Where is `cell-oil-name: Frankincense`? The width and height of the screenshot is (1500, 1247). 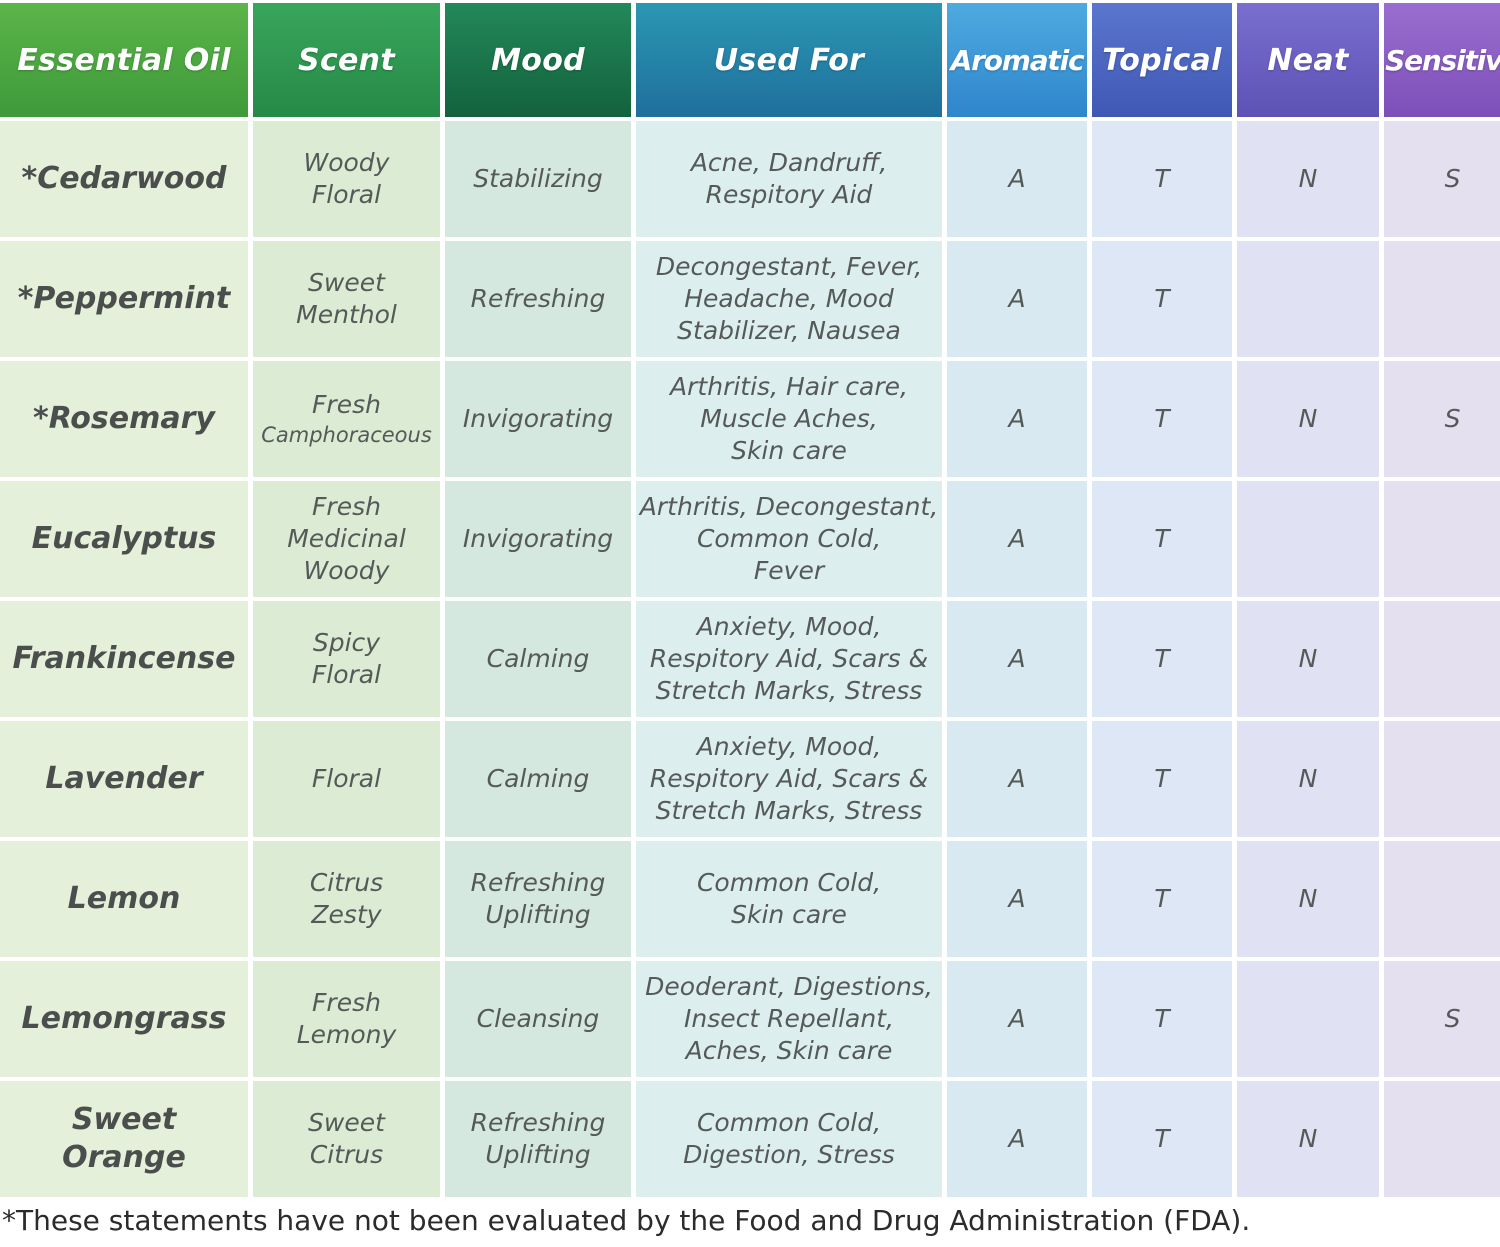
cell-oil-name: Frankincense is located at coordinates (124, 659).